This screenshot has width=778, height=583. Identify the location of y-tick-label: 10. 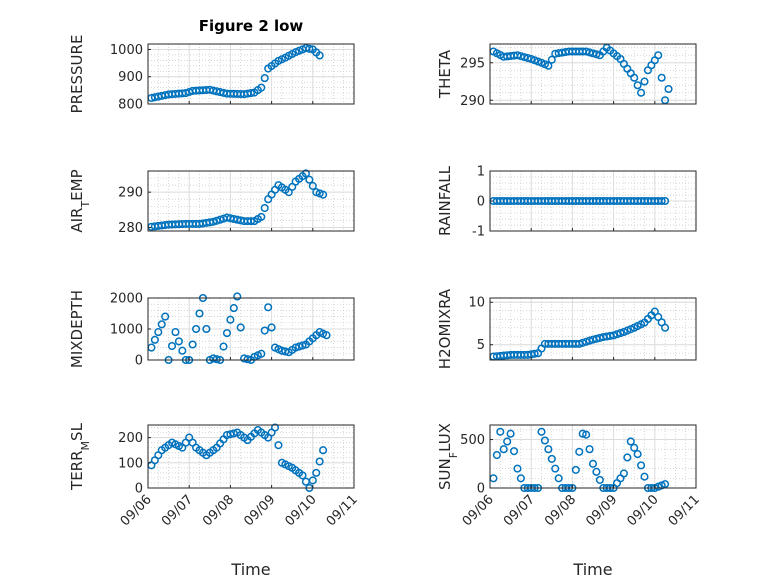
(476, 303).